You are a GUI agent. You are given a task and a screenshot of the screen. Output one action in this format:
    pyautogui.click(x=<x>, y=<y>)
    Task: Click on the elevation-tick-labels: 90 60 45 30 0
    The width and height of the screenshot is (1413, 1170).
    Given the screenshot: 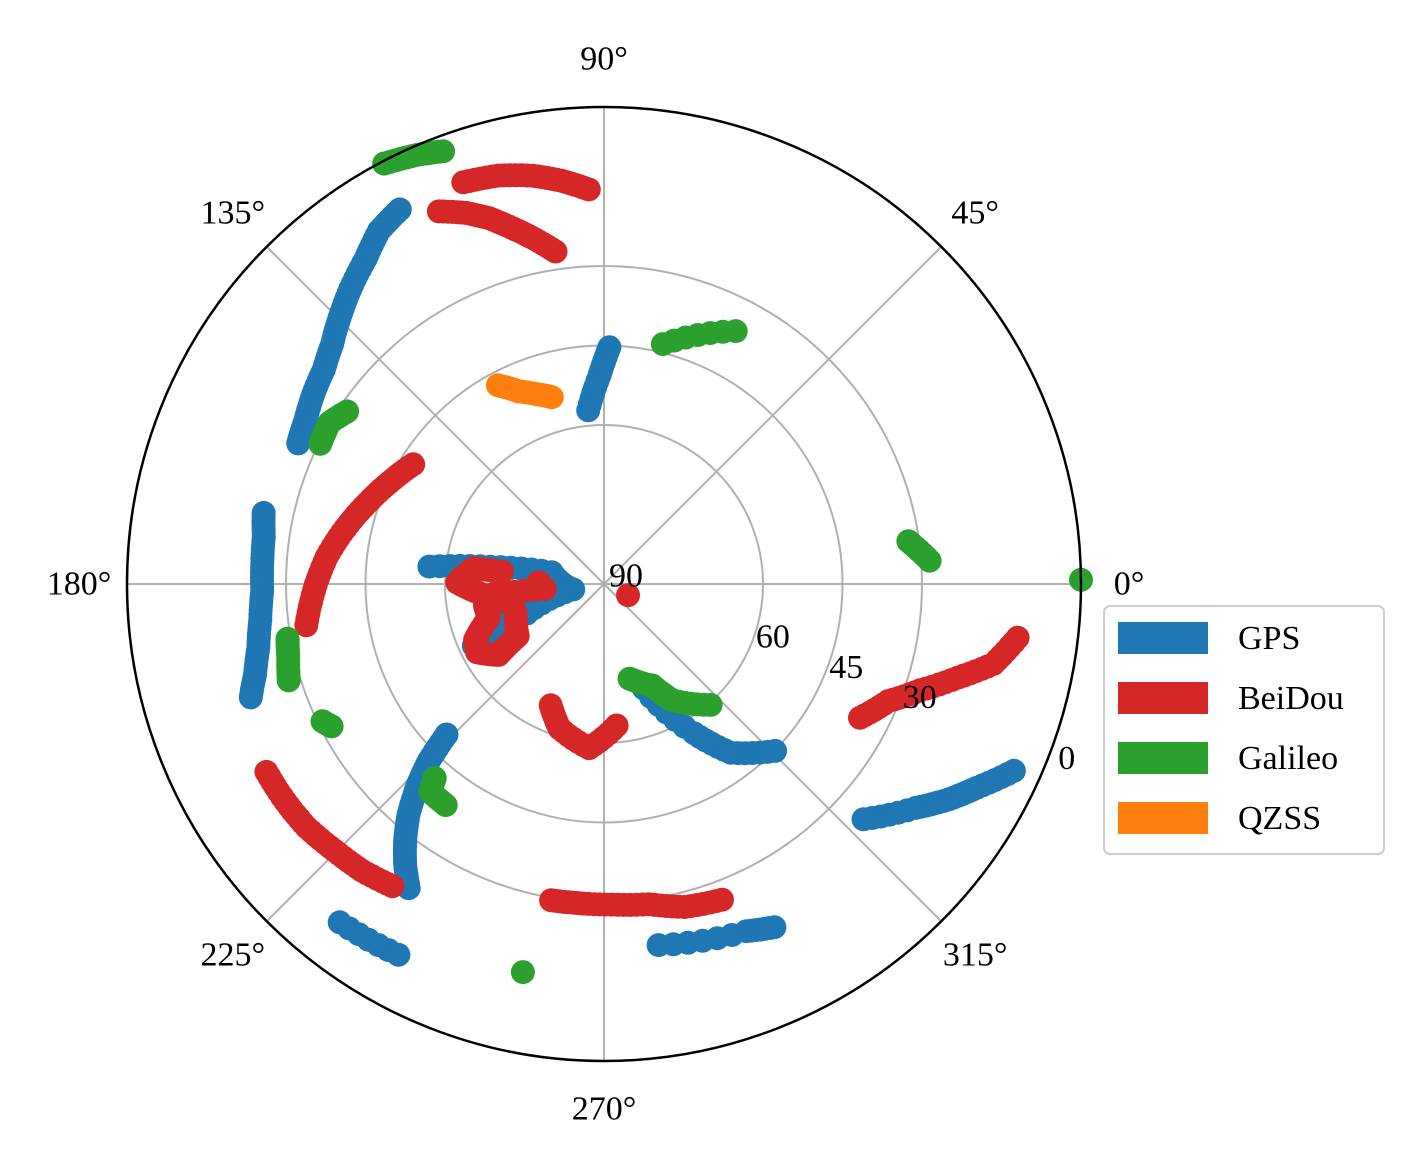 What is the action you would take?
    pyautogui.click(x=842, y=668)
    